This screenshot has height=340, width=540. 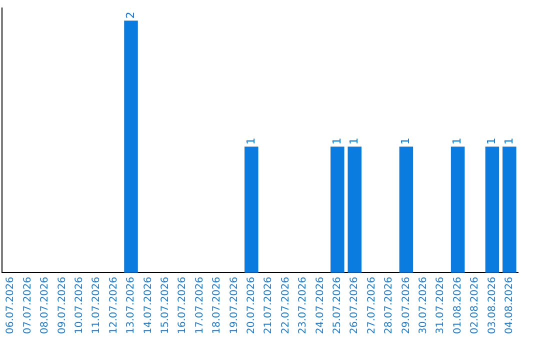 What do you see at coordinates (62, 305) in the screenshot?
I see `x-tick-label: 09.07.2026` at bounding box center [62, 305].